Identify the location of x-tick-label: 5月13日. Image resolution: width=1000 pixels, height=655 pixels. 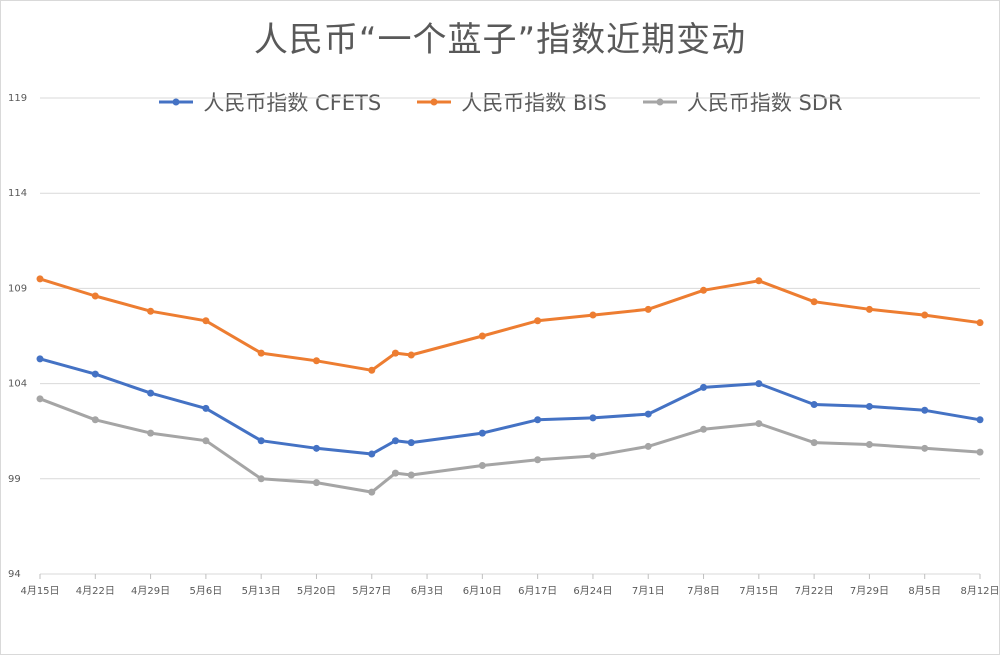
(261, 591).